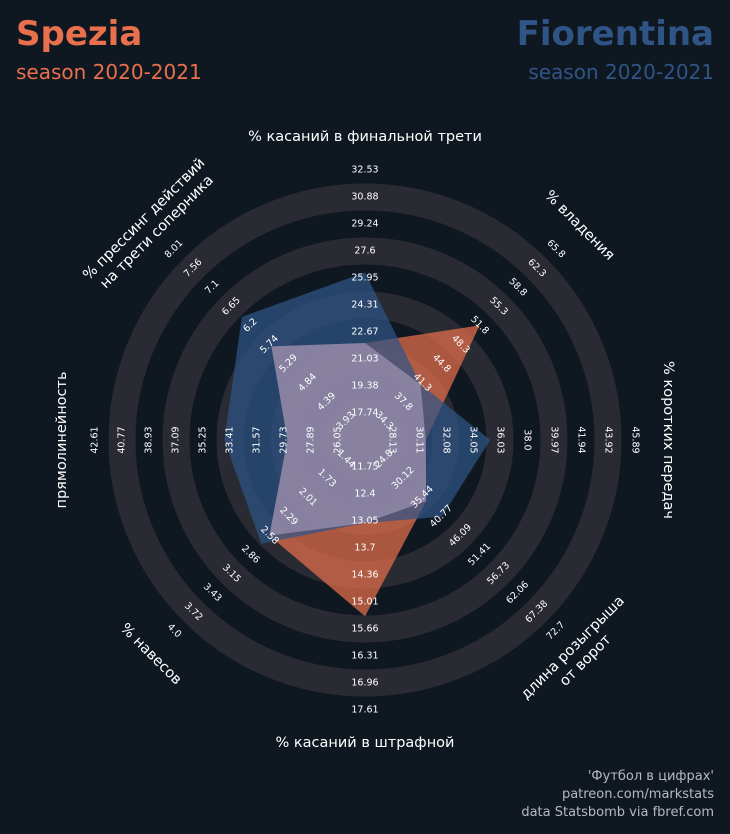  Describe the element at coordinates (635, 439) in the screenshot. I see `tick-label: 45.89` at that location.